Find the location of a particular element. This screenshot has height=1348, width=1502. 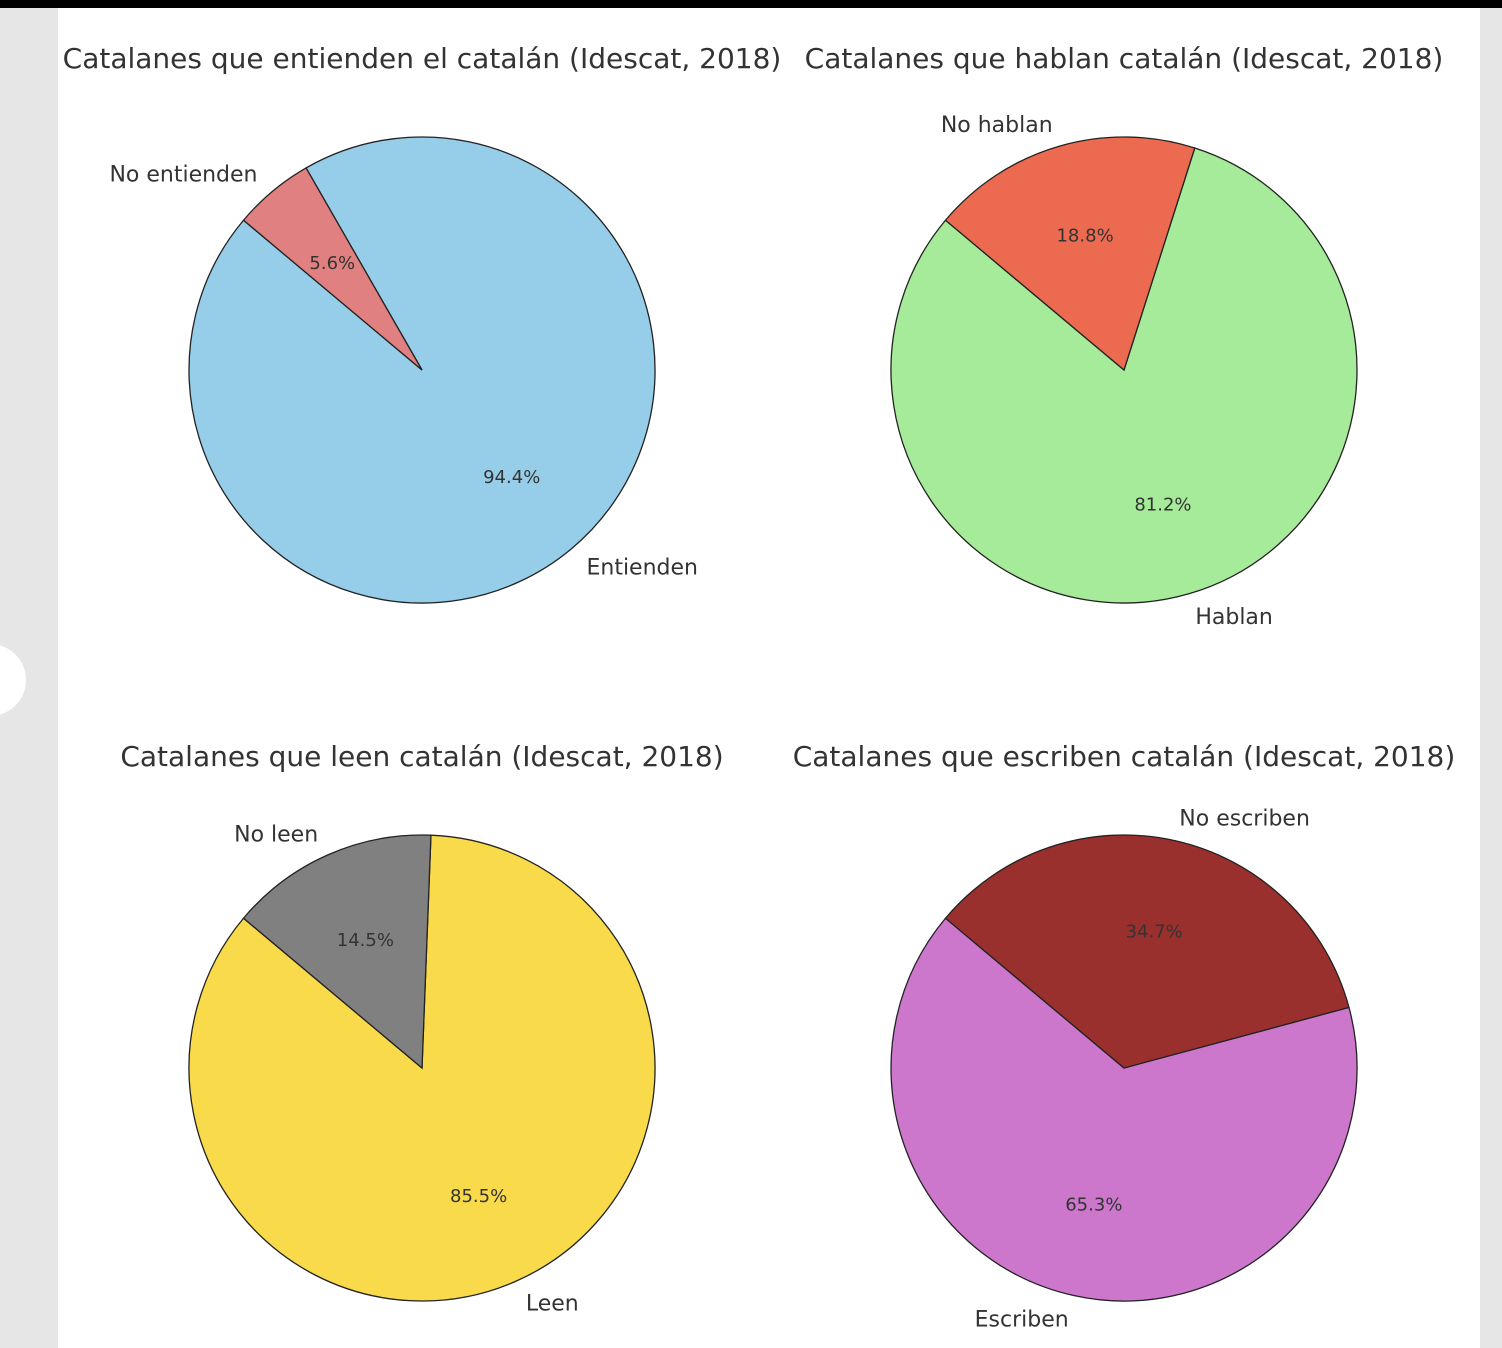

wedge-label: No leen is located at coordinates (276, 835).